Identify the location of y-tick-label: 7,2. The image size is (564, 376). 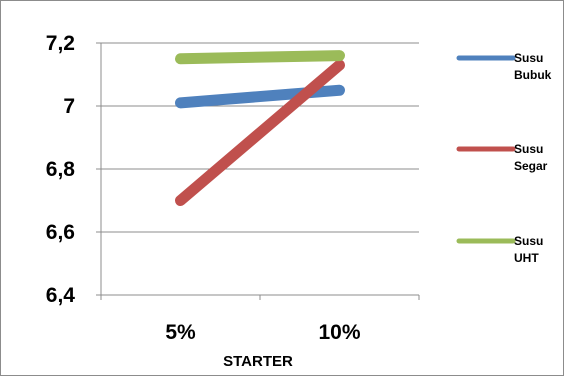
(60, 43).